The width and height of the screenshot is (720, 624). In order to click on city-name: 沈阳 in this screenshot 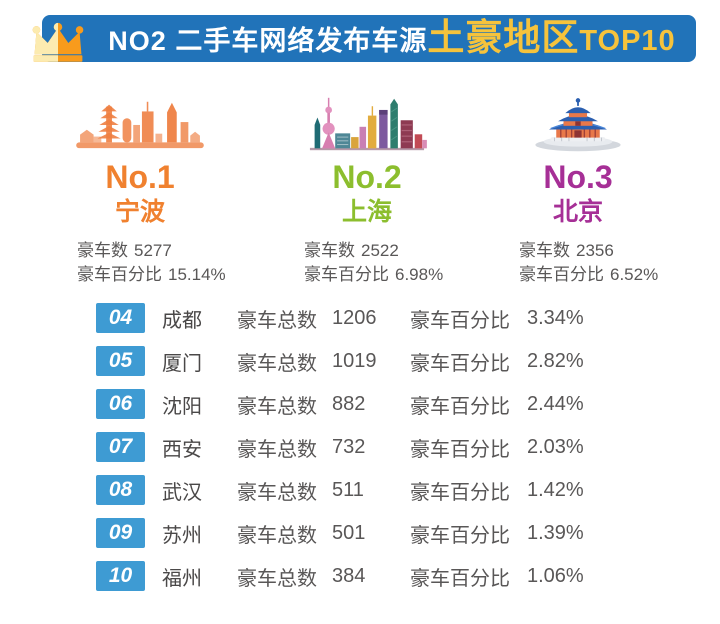, I will do `click(182, 406)`.